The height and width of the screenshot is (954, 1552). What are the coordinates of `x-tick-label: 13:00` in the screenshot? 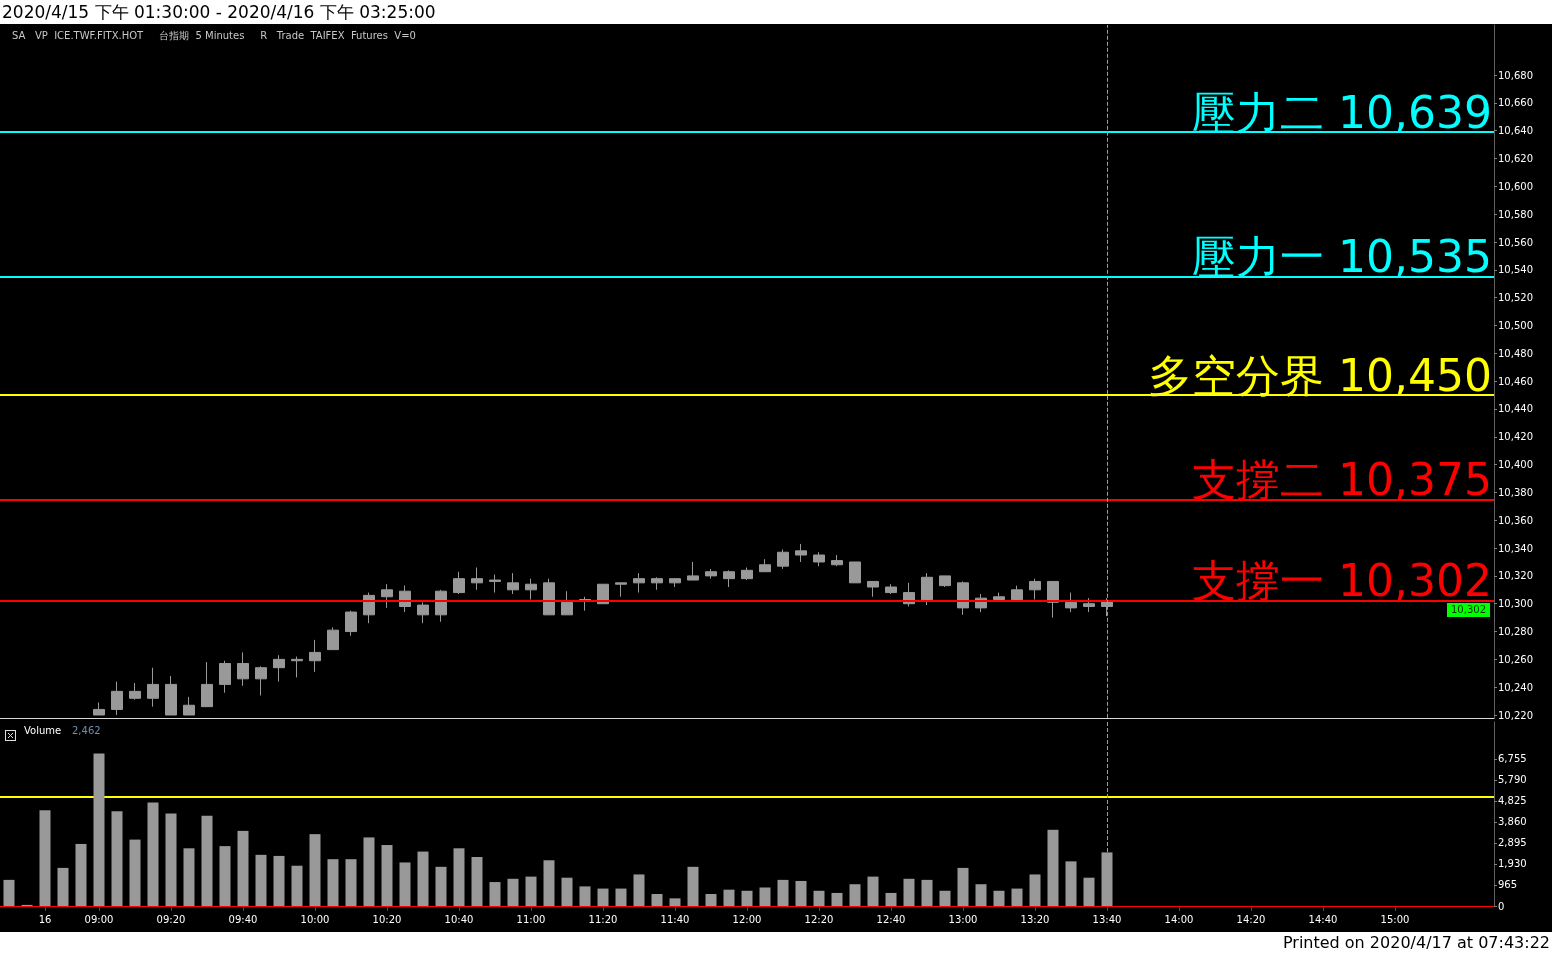 It's located at (963, 919).